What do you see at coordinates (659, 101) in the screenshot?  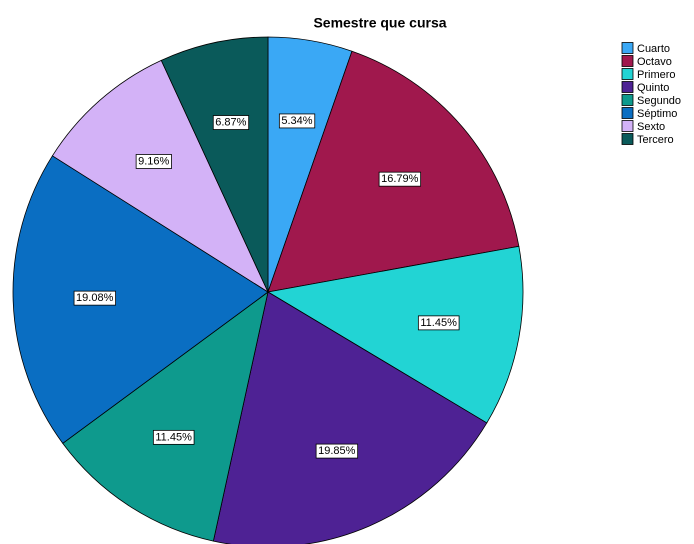 I see `legend-label: Segundo` at bounding box center [659, 101].